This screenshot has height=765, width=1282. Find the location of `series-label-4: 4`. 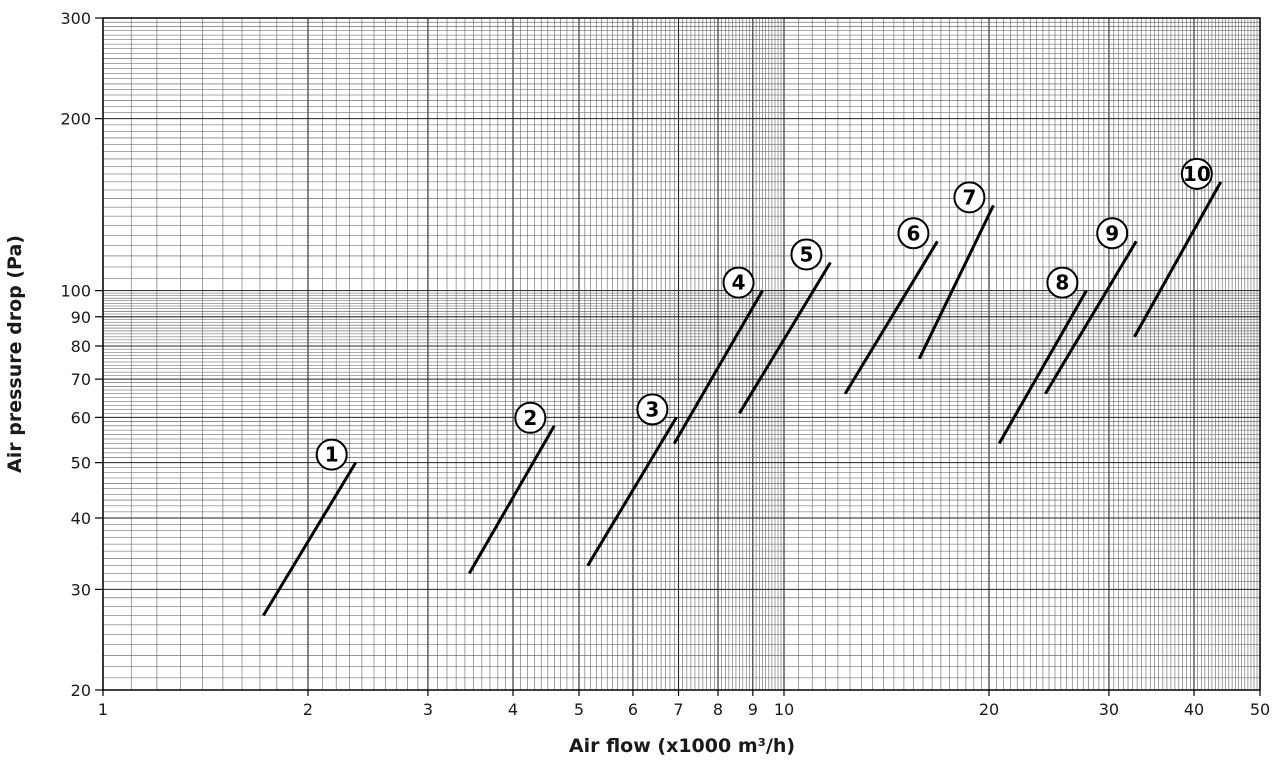

series-label-4: 4 is located at coordinates (738, 282).